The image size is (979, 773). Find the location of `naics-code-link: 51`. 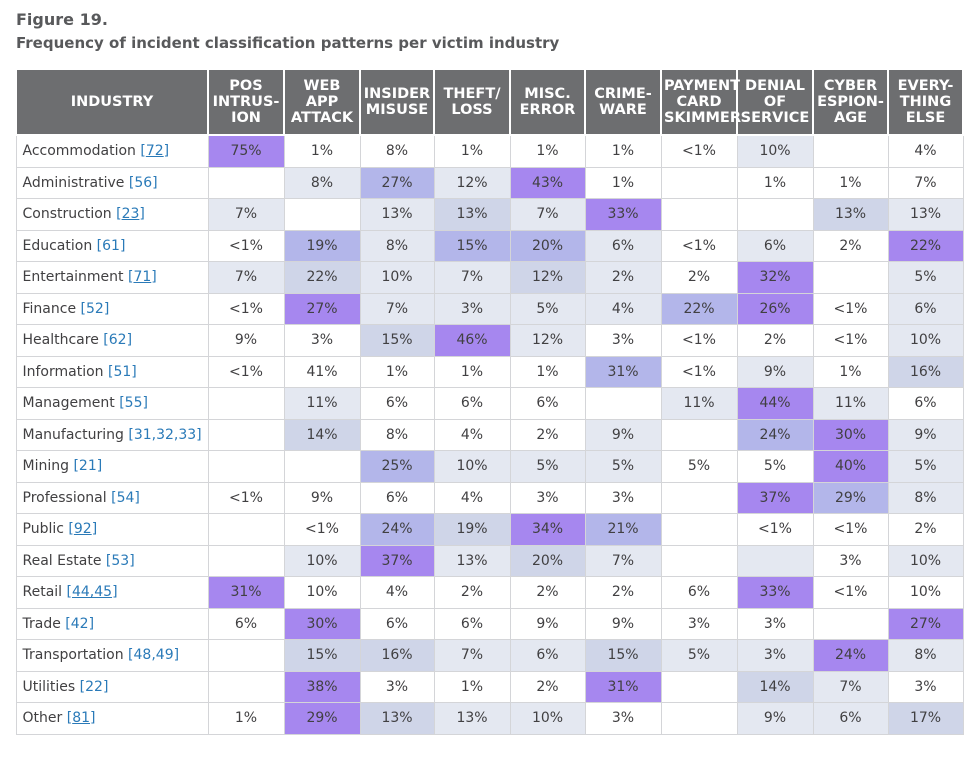

naics-code-link: 51 is located at coordinates (122, 371).